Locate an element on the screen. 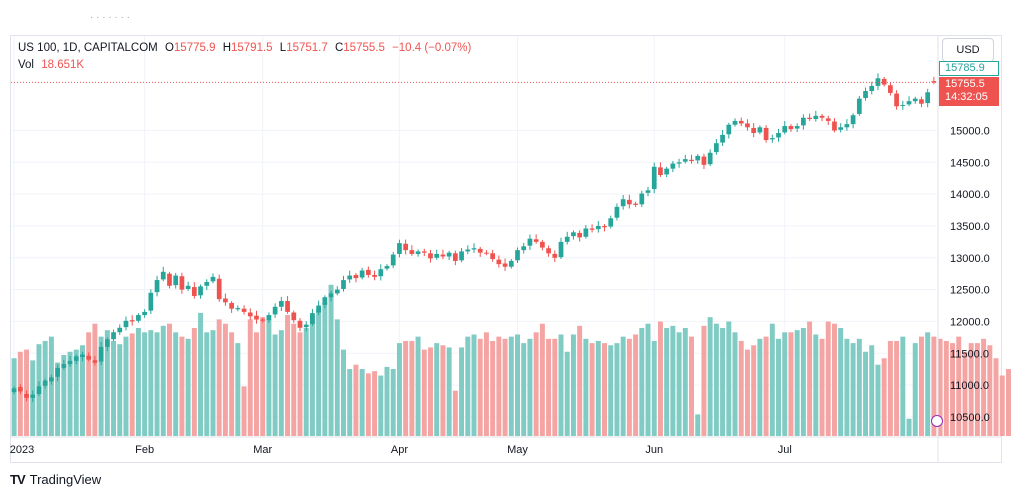  close-value: 15755.5 is located at coordinates (364, 48).